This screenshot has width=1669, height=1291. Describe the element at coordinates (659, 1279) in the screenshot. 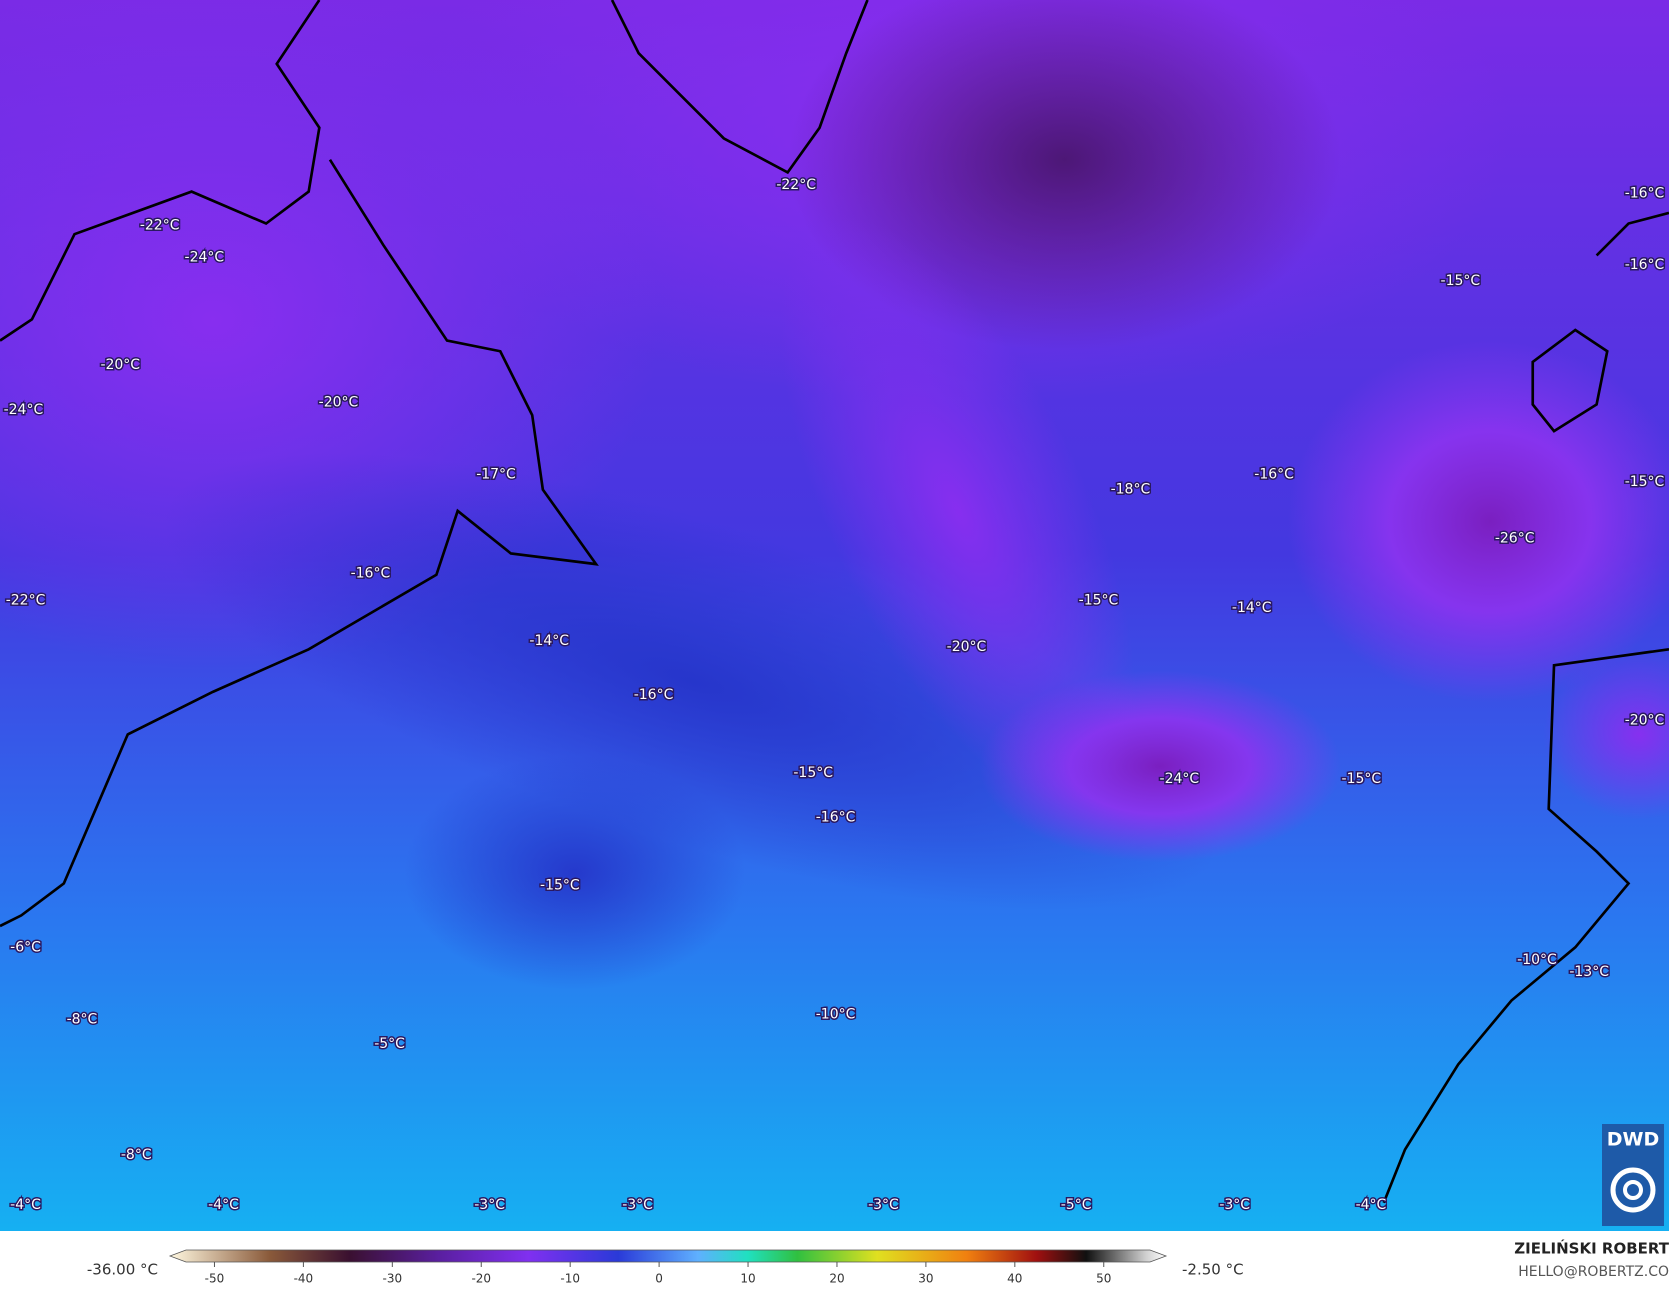

I see `colorbar-tick-label: 0` at that location.